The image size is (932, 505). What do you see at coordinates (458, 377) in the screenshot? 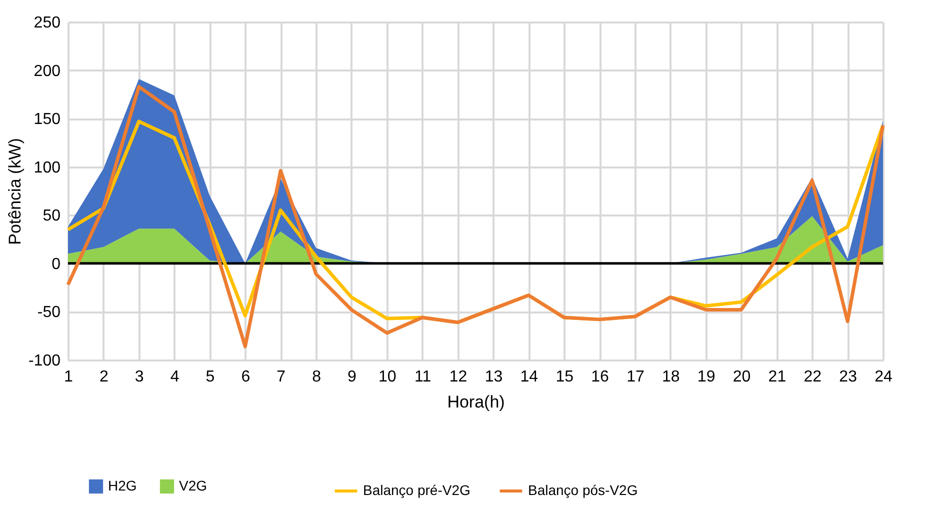
I see `x-tick-label: 12` at bounding box center [458, 377].